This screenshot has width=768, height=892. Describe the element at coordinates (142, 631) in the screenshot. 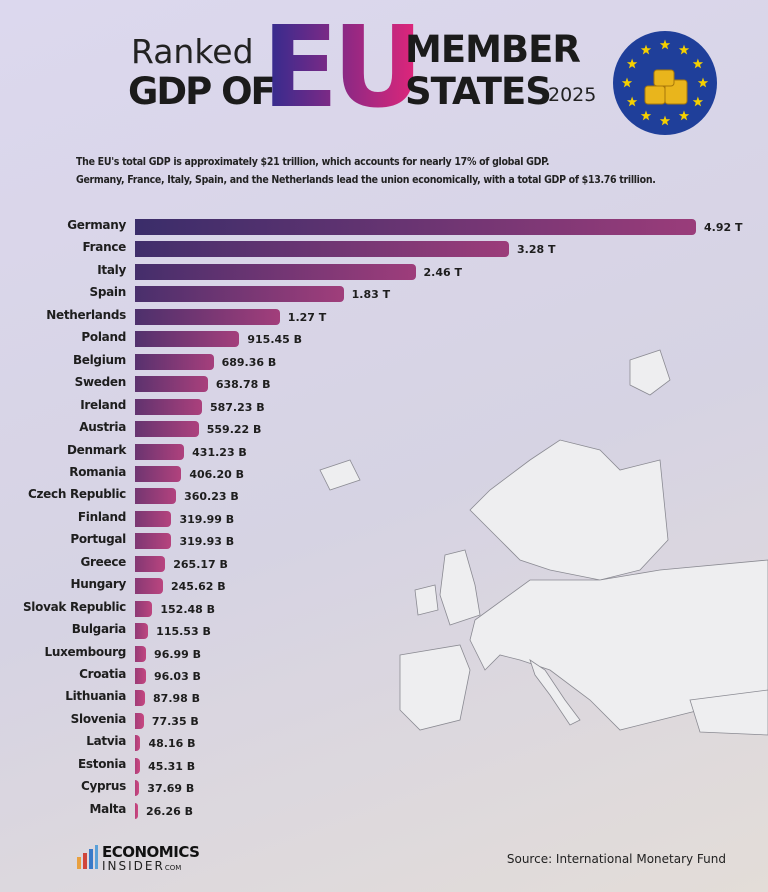

I see `bar-bulgaria` at that location.